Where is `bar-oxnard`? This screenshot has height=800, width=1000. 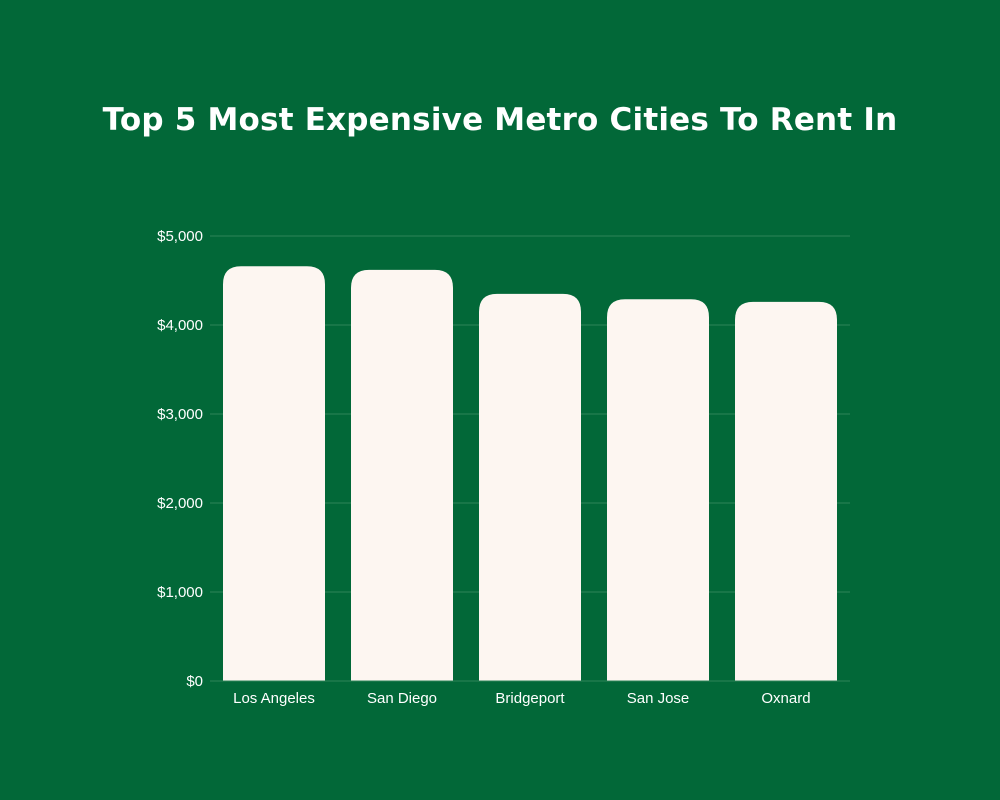
bar-oxnard is located at coordinates (786, 491).